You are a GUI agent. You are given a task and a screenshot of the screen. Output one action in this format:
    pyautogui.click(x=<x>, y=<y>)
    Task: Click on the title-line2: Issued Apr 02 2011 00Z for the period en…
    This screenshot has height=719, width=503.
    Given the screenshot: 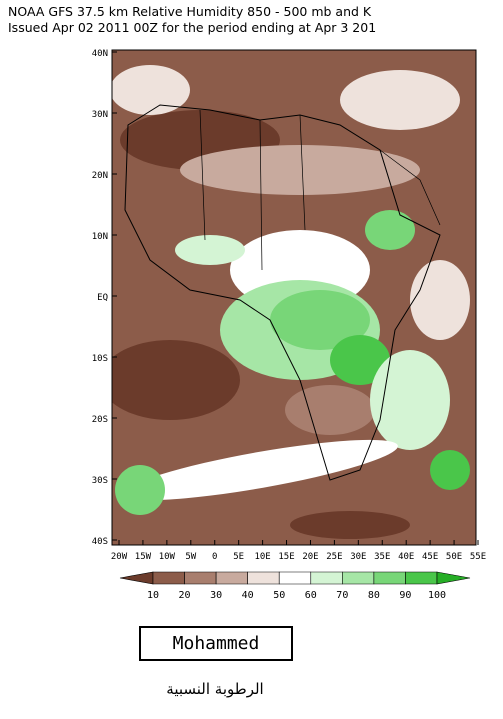 What is the action you would take?
    pyautogui.click(x=192, y=27)
    